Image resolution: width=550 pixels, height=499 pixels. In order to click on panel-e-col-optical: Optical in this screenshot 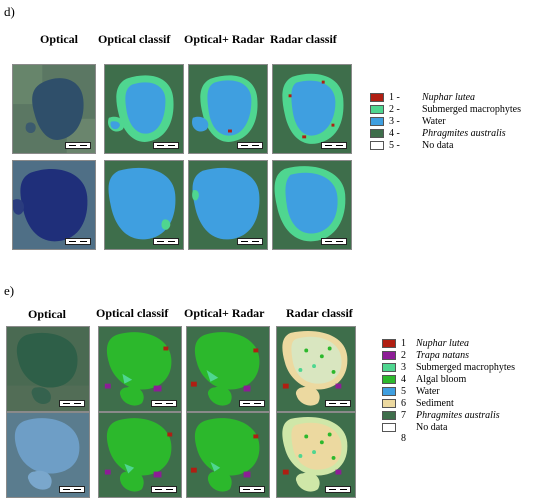, I will do `click(47, 314)`.